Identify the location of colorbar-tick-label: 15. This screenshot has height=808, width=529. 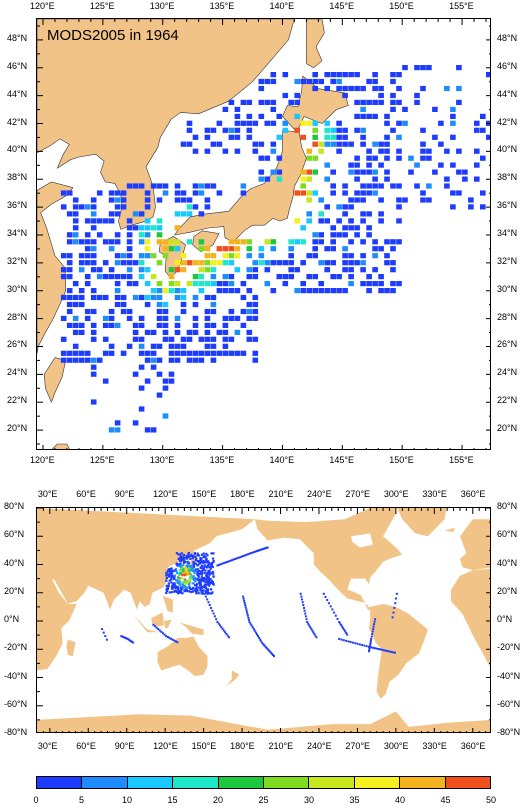
(172, 800).